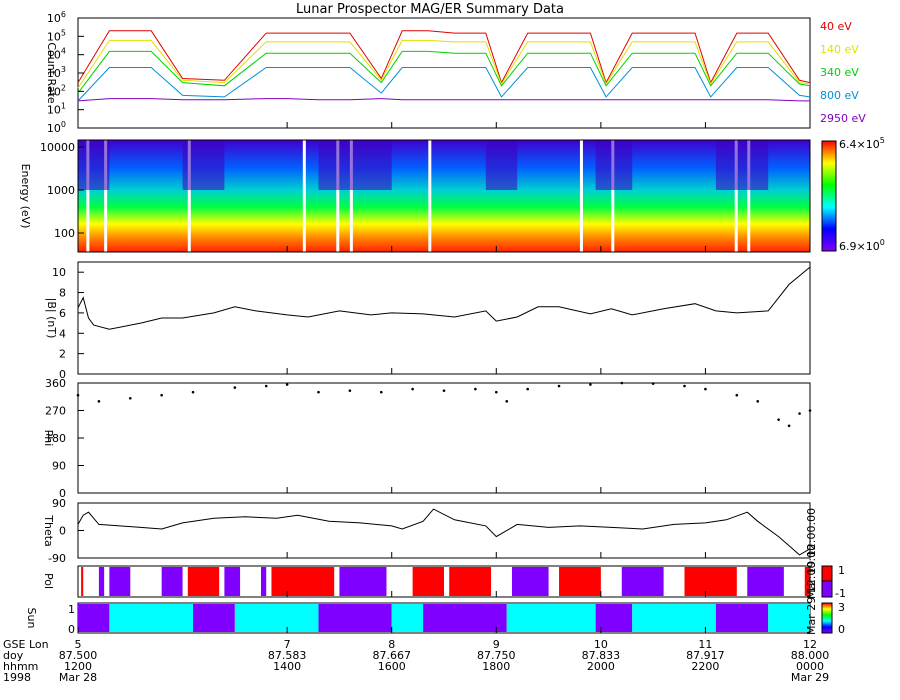 This screenshot has width=900, height=700. Describe the element at coordinates (429, 531) in the screenshot. I see `theta-series: -90 0 90` at that location.